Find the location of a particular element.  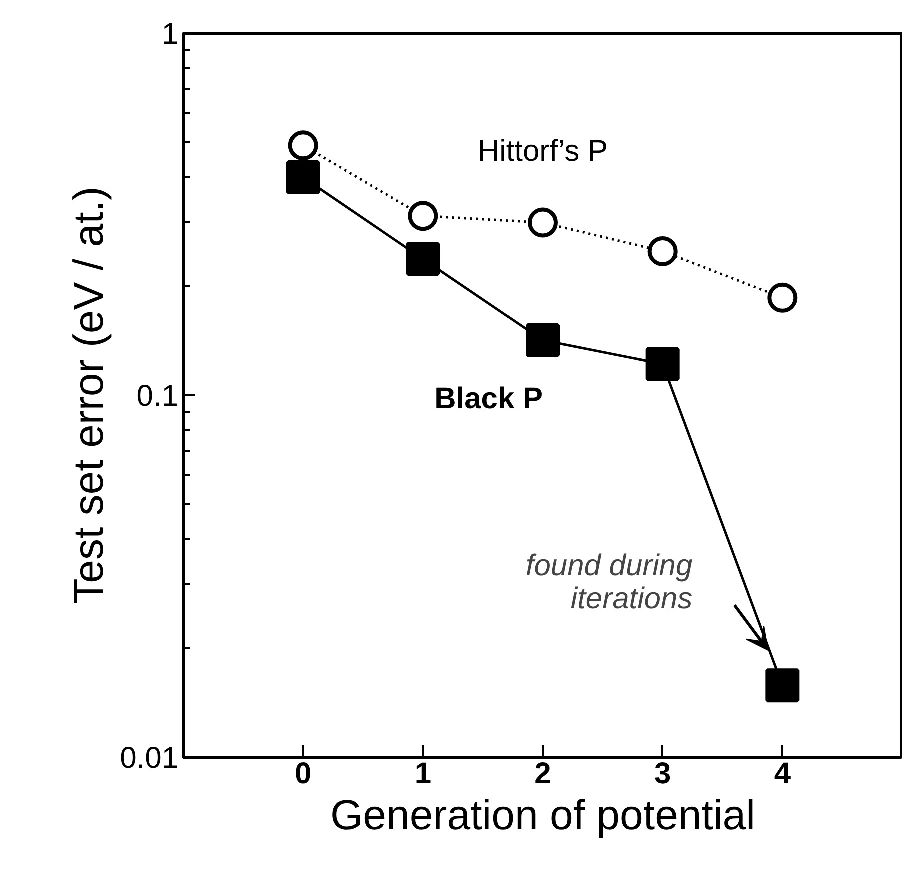

y-tick-label: 0.01 is located at coordinates (149, 758).